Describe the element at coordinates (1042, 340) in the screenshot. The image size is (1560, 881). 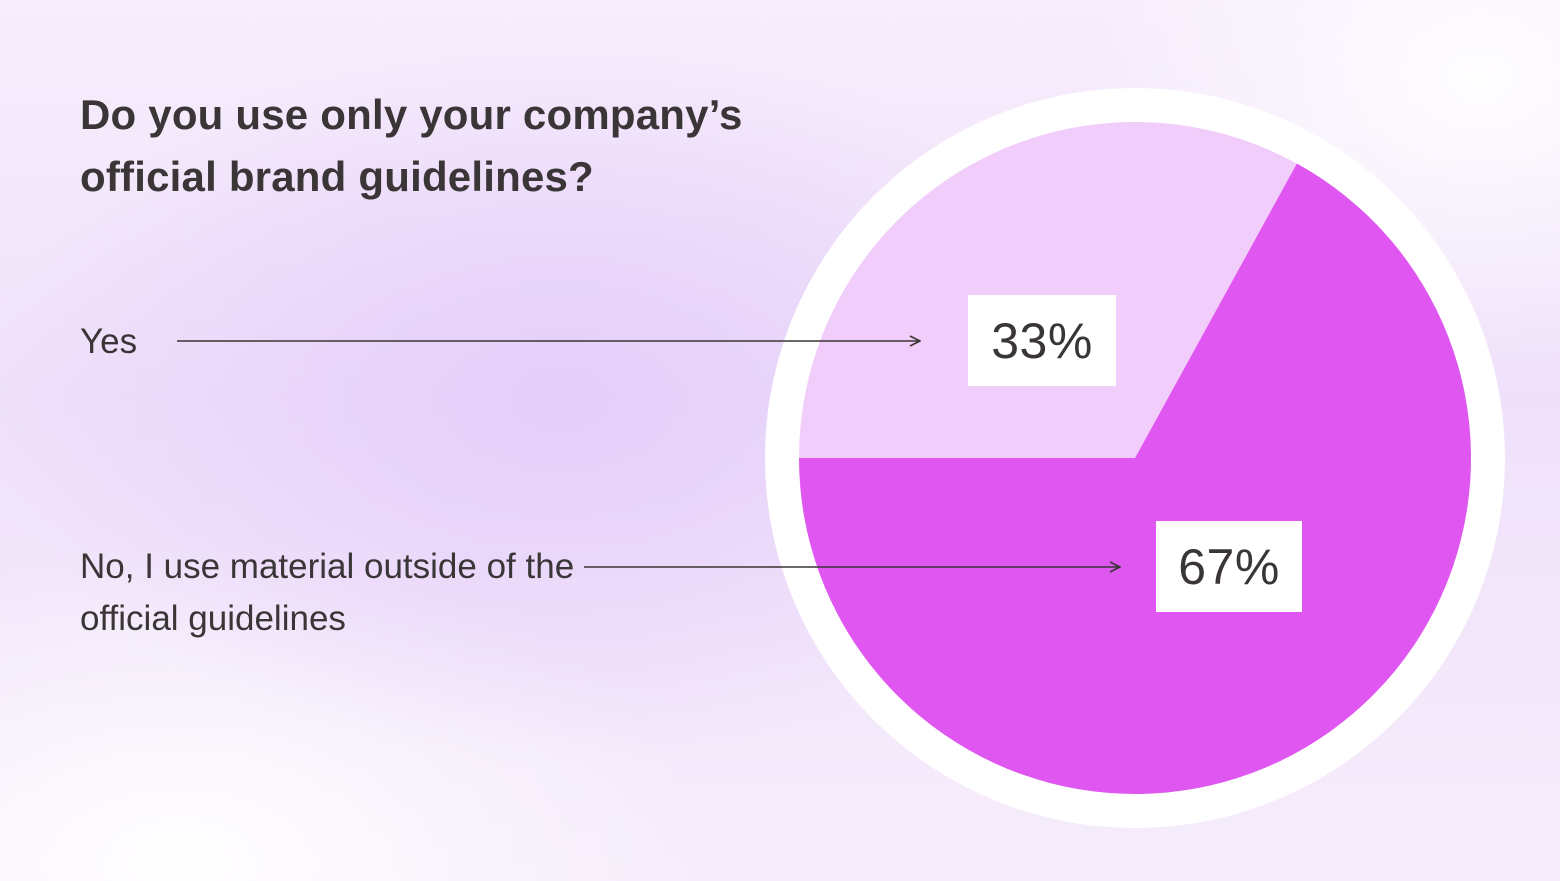
I see `slice-value-label-yes: 33%` at that location.